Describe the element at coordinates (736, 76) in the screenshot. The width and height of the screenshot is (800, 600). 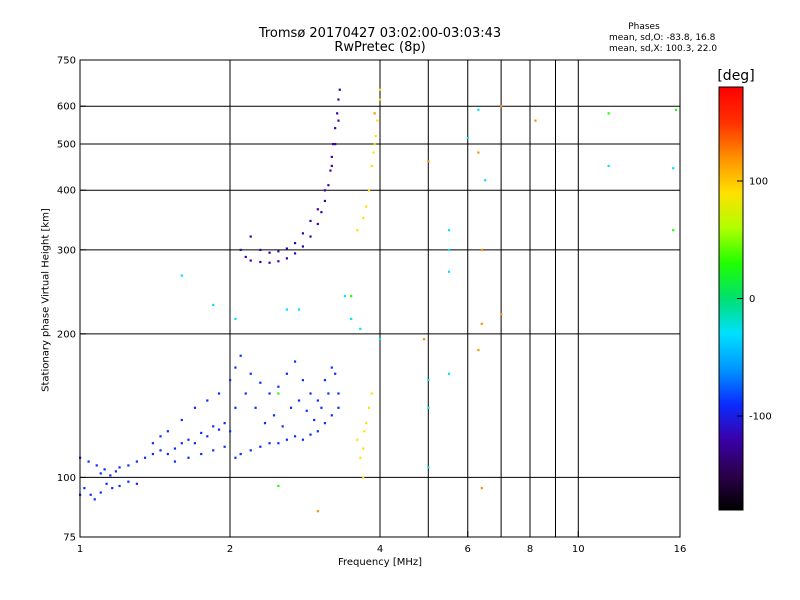
I see `colorbar-unit-label: [deg]` at that location.